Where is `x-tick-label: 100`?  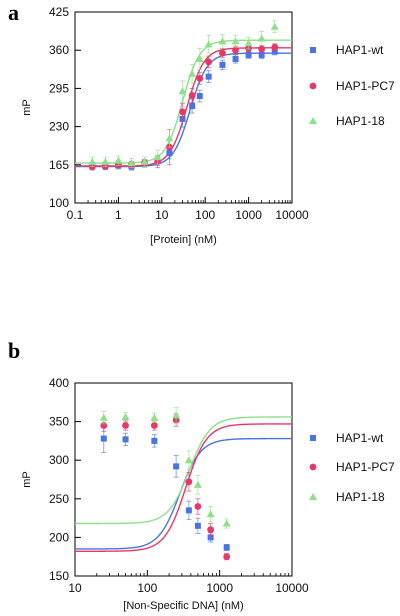
x-tick-label: 100 is located at coordinates (147, 588).